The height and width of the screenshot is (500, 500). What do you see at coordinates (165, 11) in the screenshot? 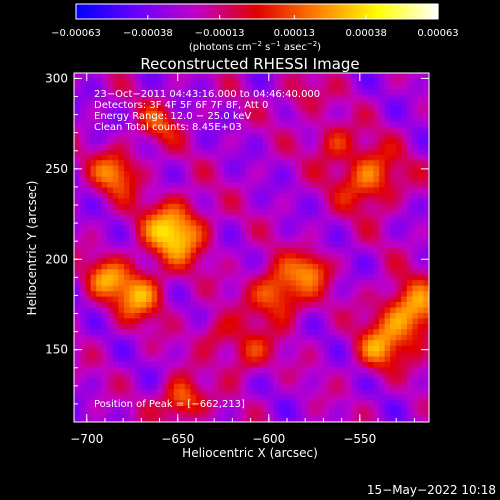
I see `colorbar-segment` at bounding box center [165, 11].